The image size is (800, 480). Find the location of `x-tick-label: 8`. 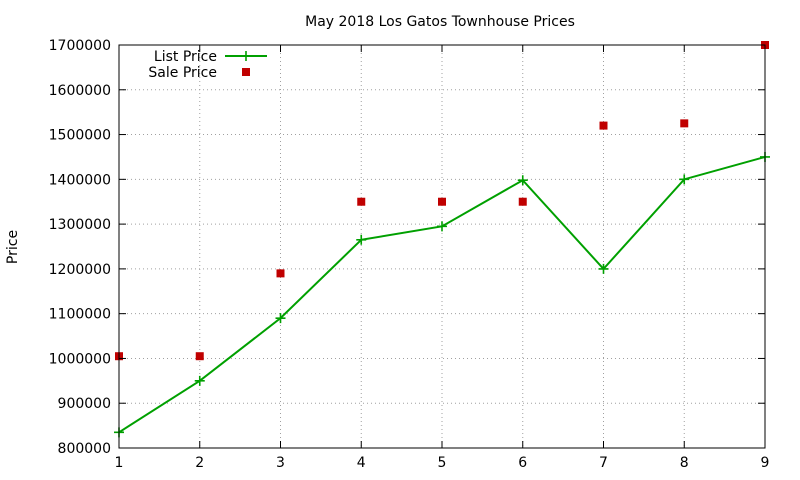

x-tick-label: 8 is located at coordinates (684, 463).